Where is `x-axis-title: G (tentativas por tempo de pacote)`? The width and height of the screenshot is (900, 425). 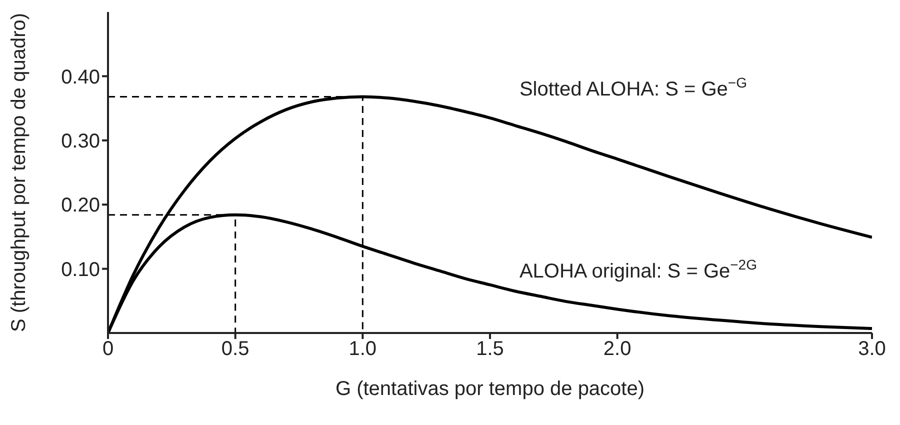 x-axis-title: G (tentativas por tempo de pacote) is located at coordinates (490, 389).